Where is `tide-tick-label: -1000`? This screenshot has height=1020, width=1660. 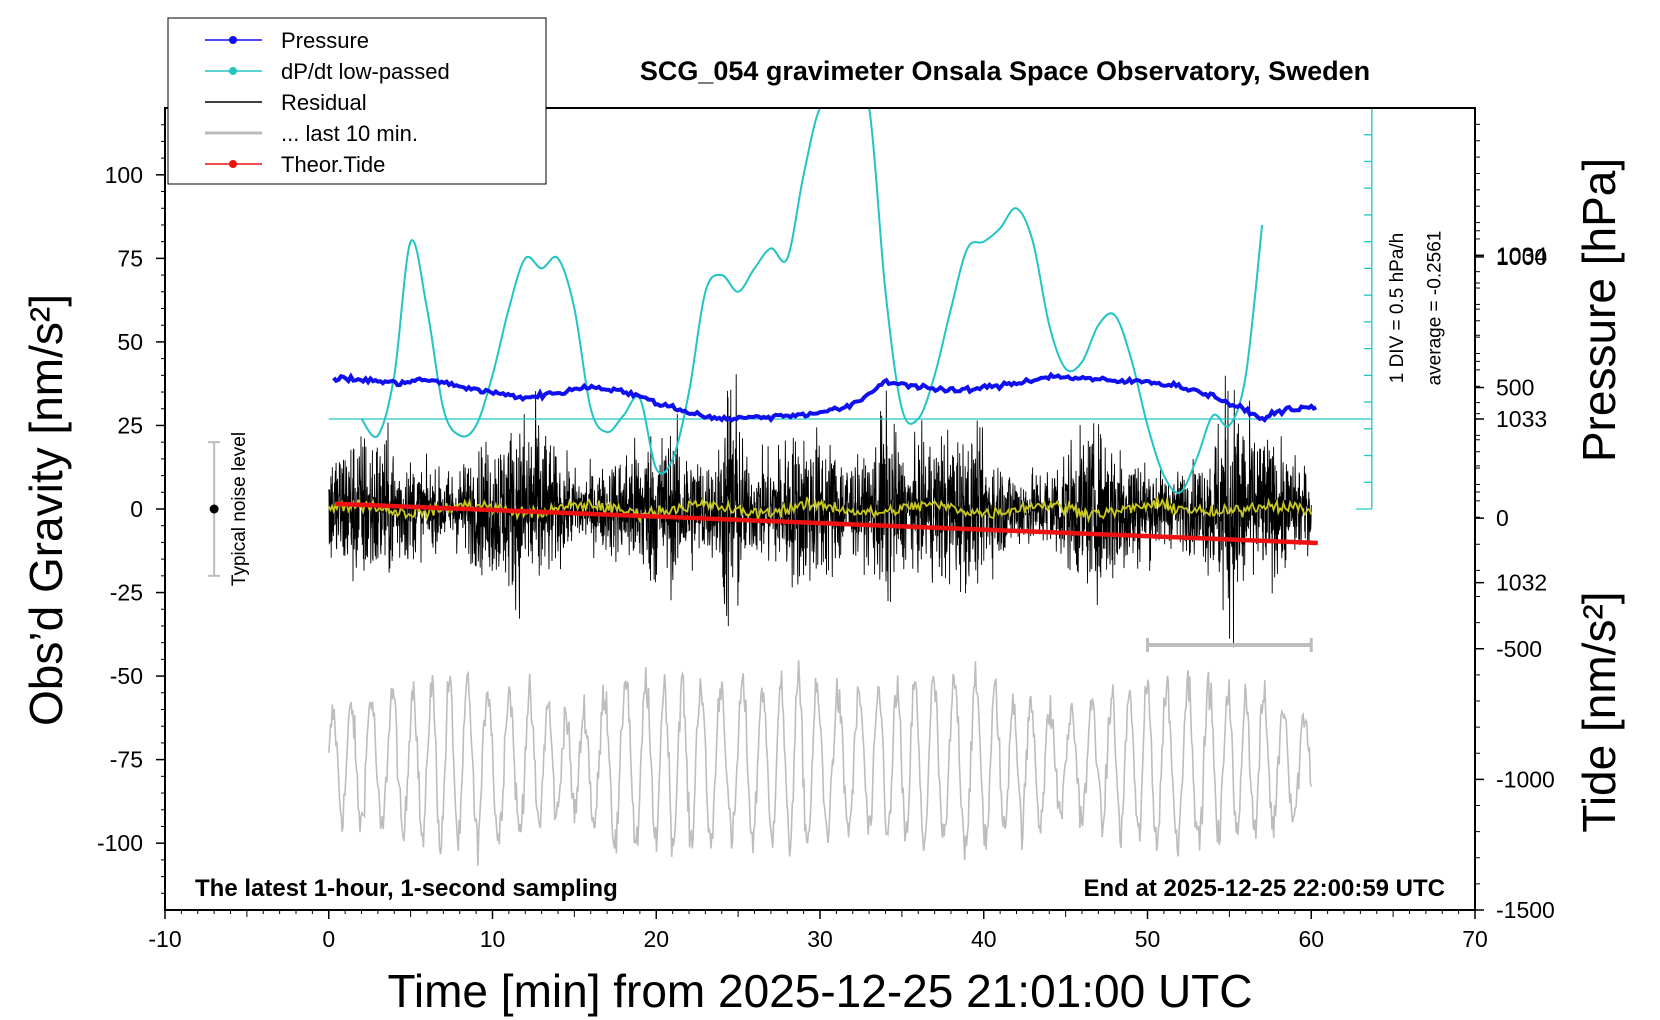
tide-tick-label: -1000 is located at coordinates (1525, 779).